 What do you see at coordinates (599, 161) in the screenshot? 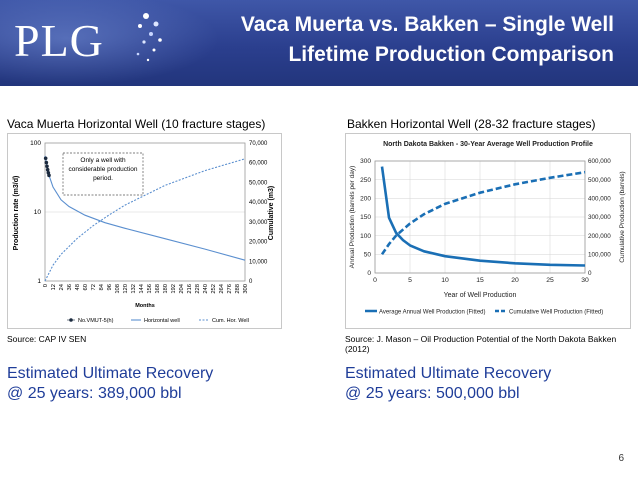
I see `y2-tick-label: 600,000` at bounding box center [599, 161].